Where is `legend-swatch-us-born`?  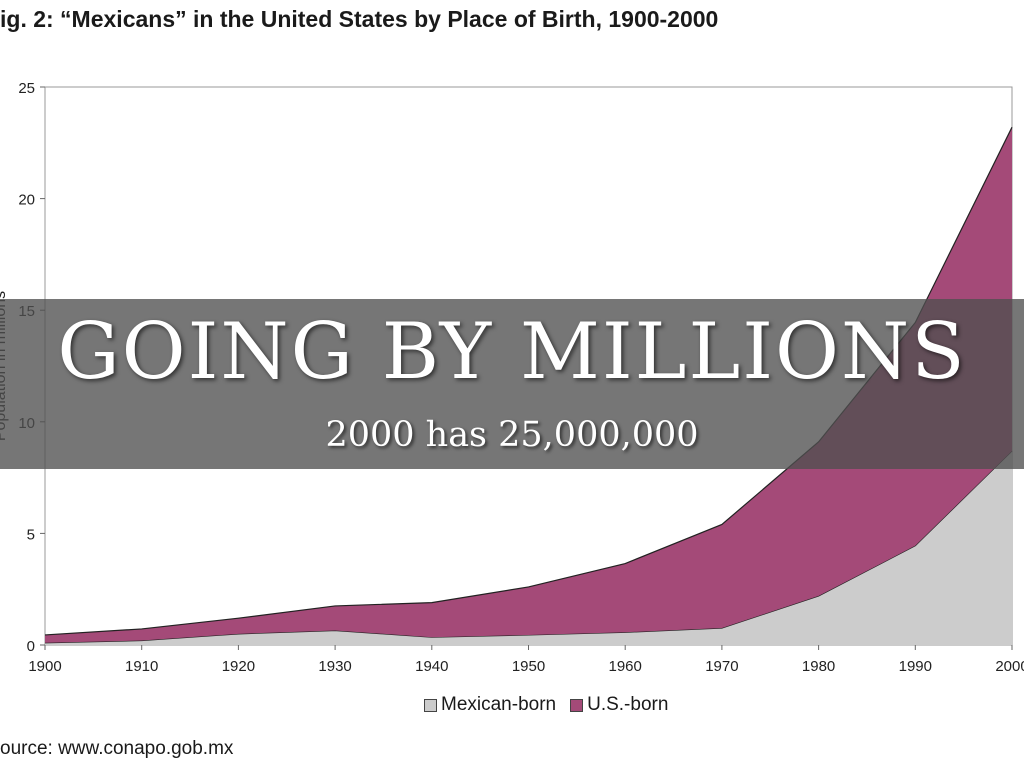 legend-swatch-us-born is located at coordinates (577, 705).